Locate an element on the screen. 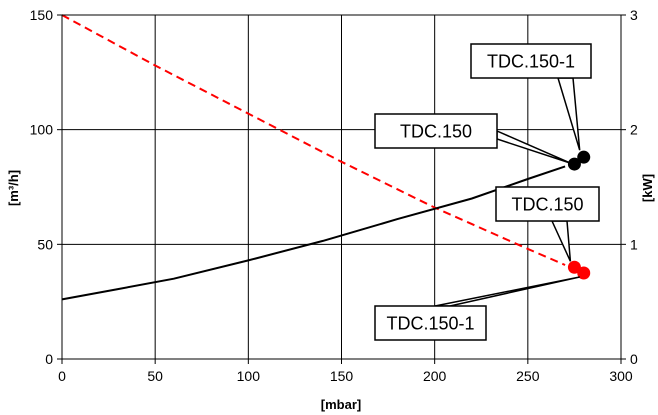 Image resolution: width=658 pixels, height=415 pixels. x-tick-label: 200 is located at coordinates (435, 376).